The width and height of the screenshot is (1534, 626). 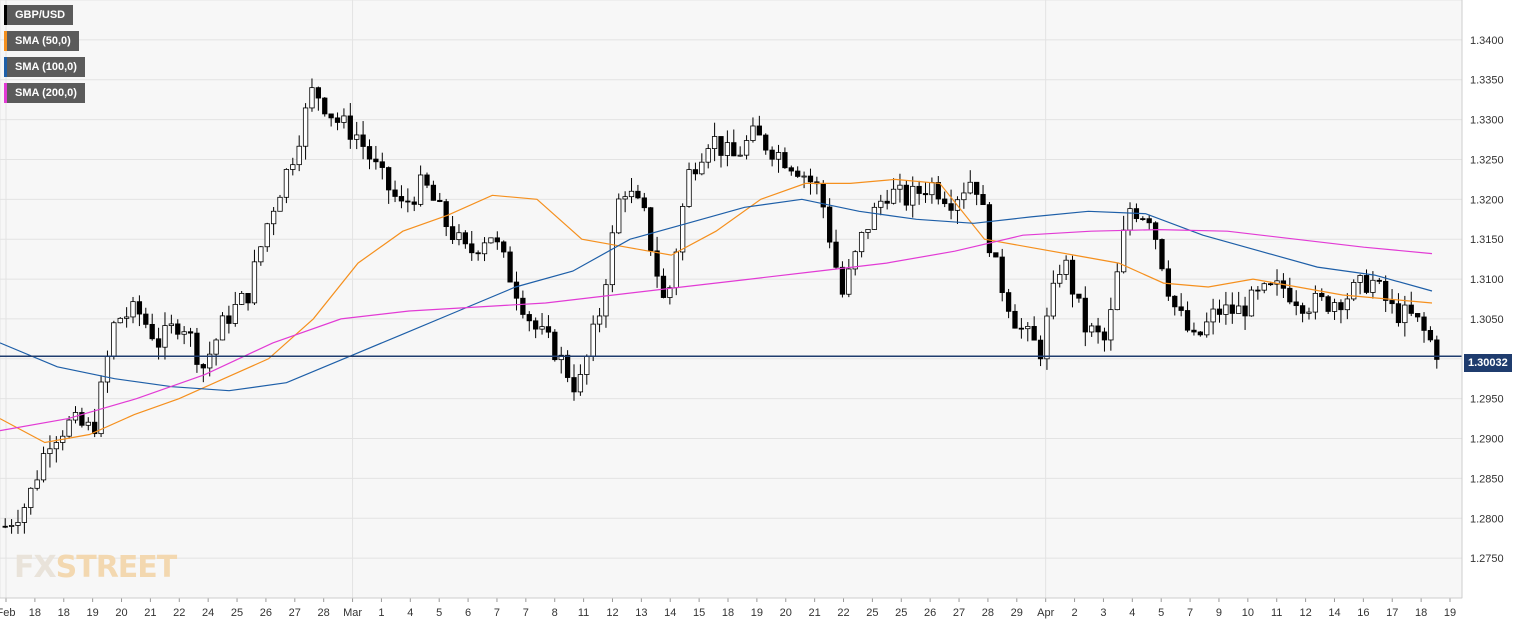 I want to click on legend-item-sma-50: SMA (50,0), so click(x=41, y=41).